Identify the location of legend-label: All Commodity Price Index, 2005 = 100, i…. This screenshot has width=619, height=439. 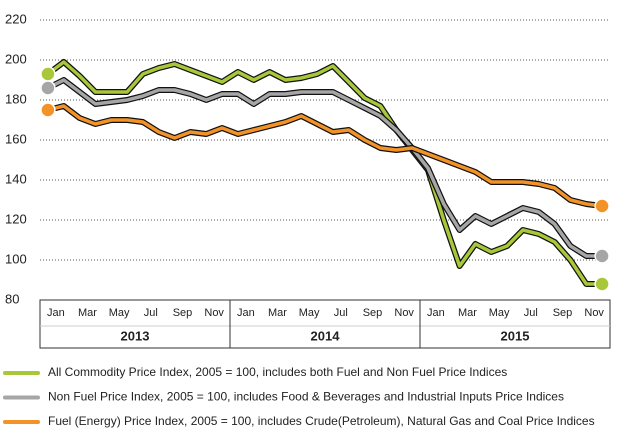
(277, 372).